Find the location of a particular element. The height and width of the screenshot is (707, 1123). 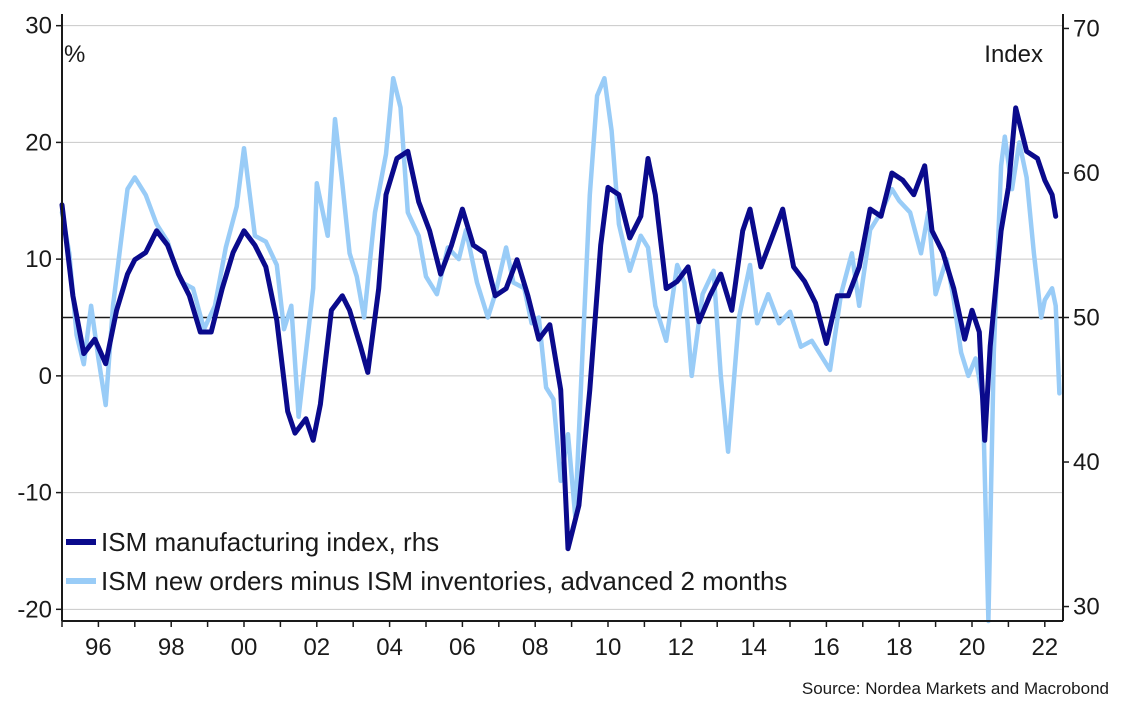

x-tick-label: 96 is located at coordinates (98, 647).